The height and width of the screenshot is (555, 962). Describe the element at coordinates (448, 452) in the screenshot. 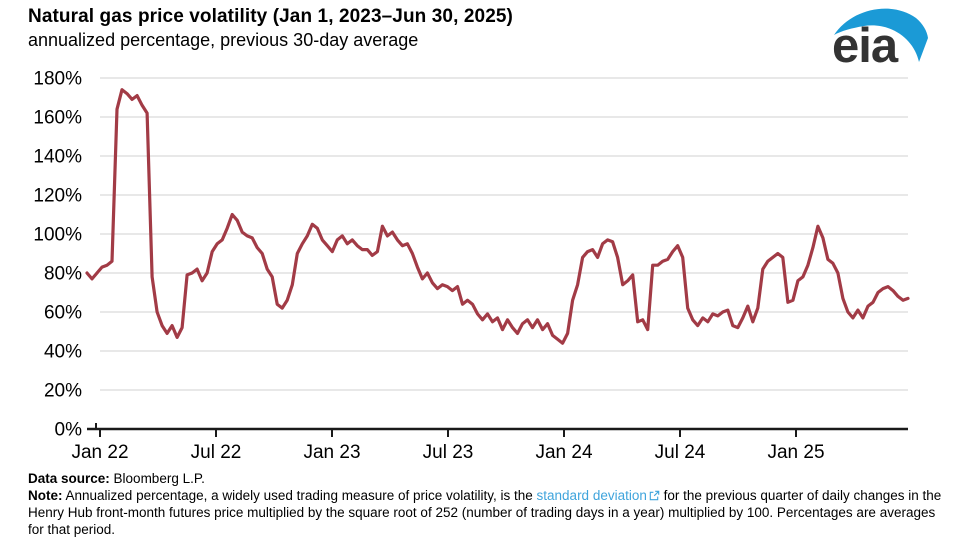

I see `x-axis-label: Jul 23` at that location.